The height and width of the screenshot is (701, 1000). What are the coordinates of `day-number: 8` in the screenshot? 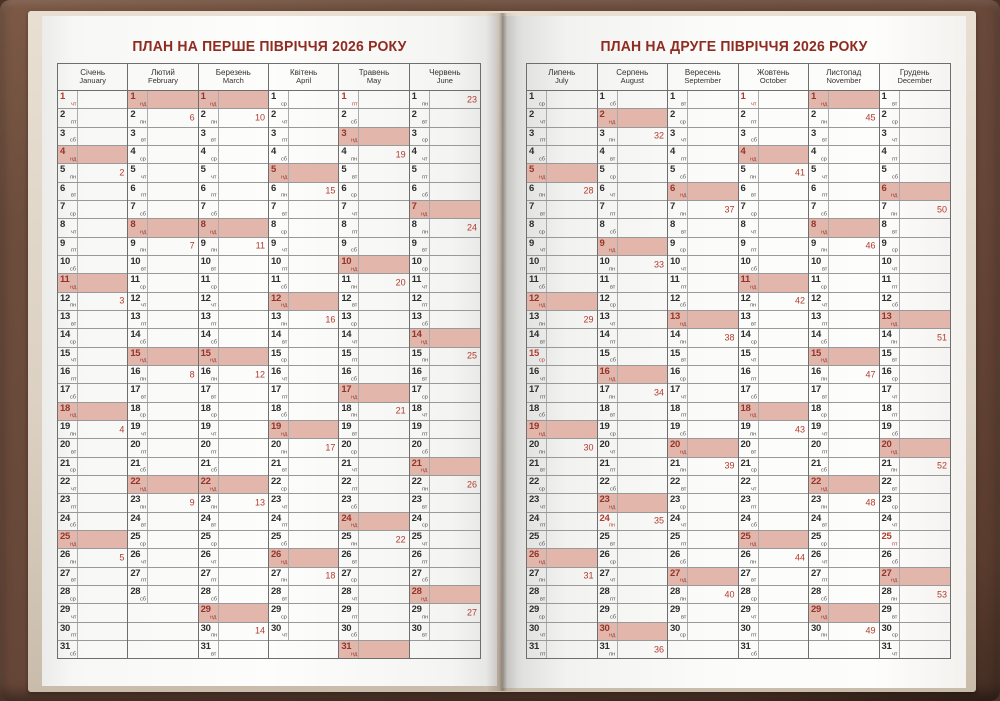 It's located at (602, 225).